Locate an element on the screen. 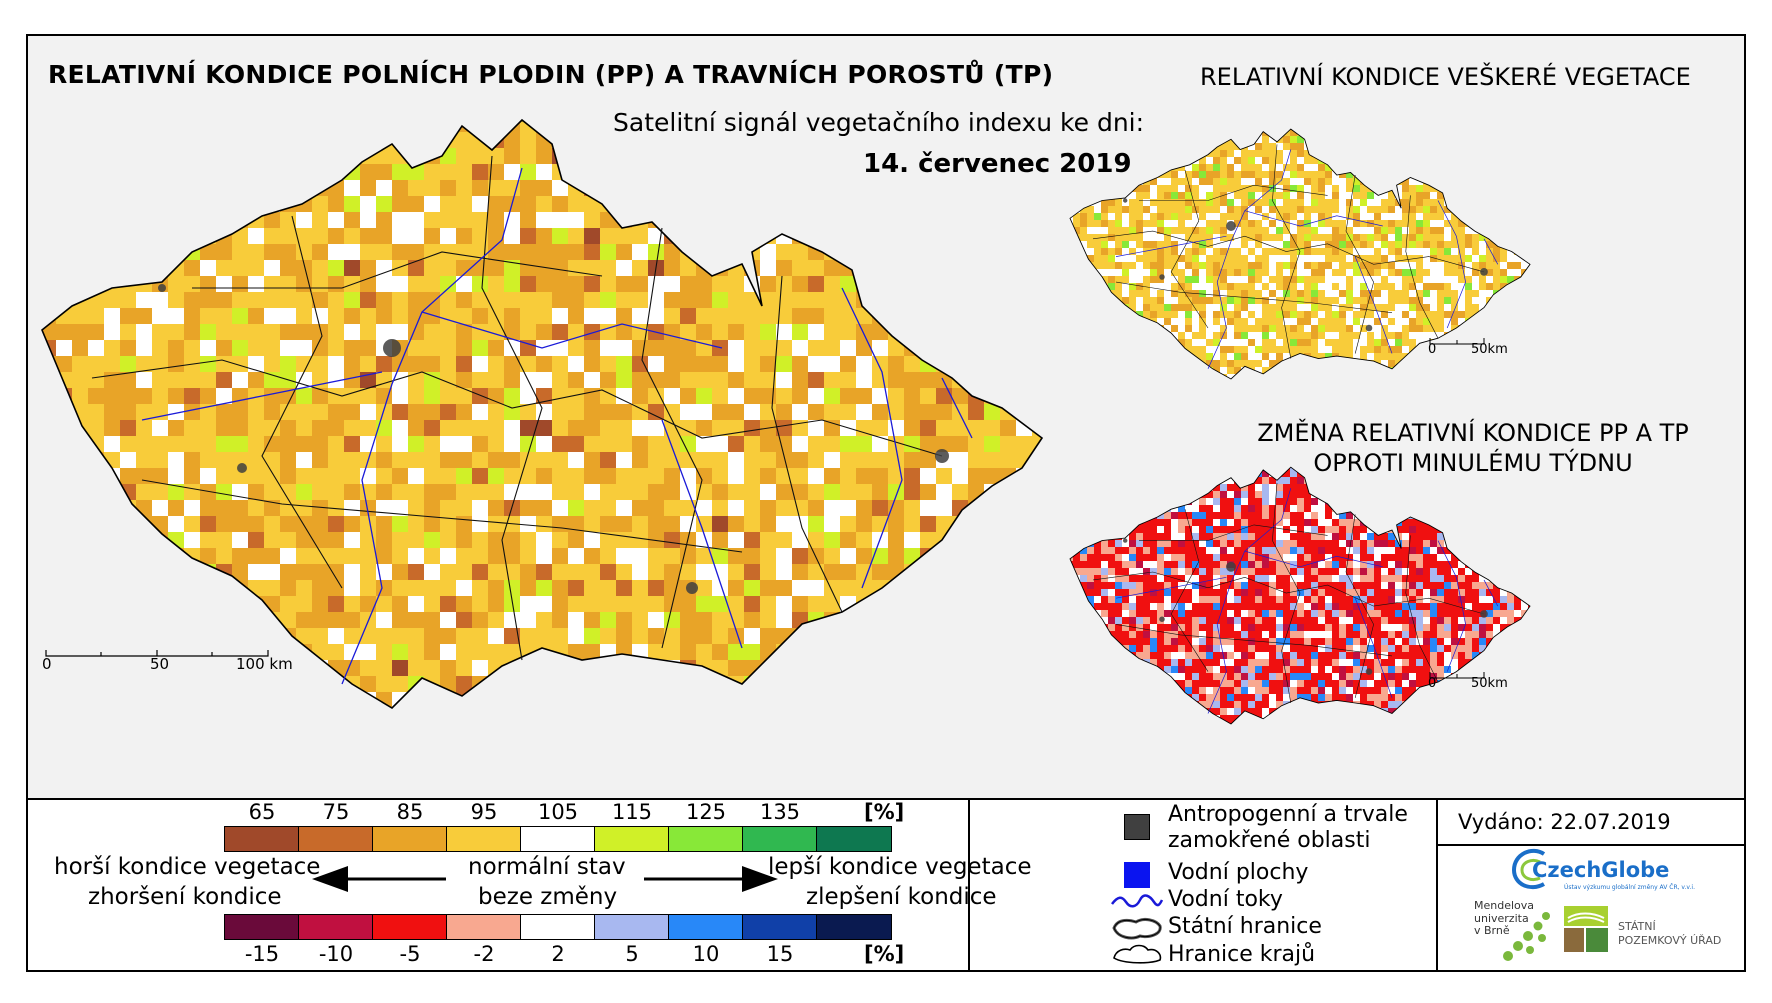 The width and height of the screenshot is (1772, 1003). czechglobe-logo-icon is located at coordinates (1528, 869).